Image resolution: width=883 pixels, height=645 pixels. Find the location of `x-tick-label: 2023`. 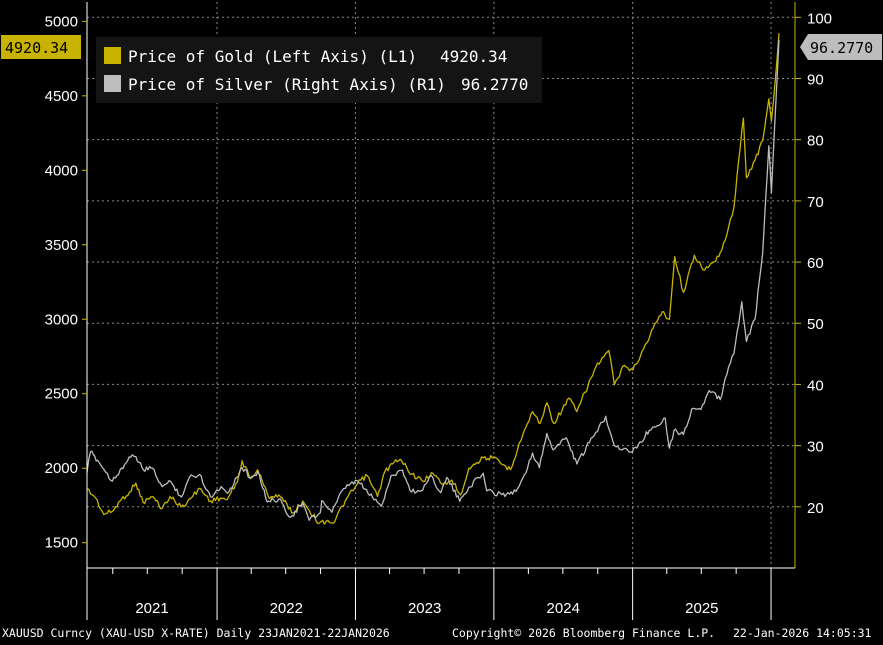

x-tick-label: 2023 is located at coordinates (424, 608).